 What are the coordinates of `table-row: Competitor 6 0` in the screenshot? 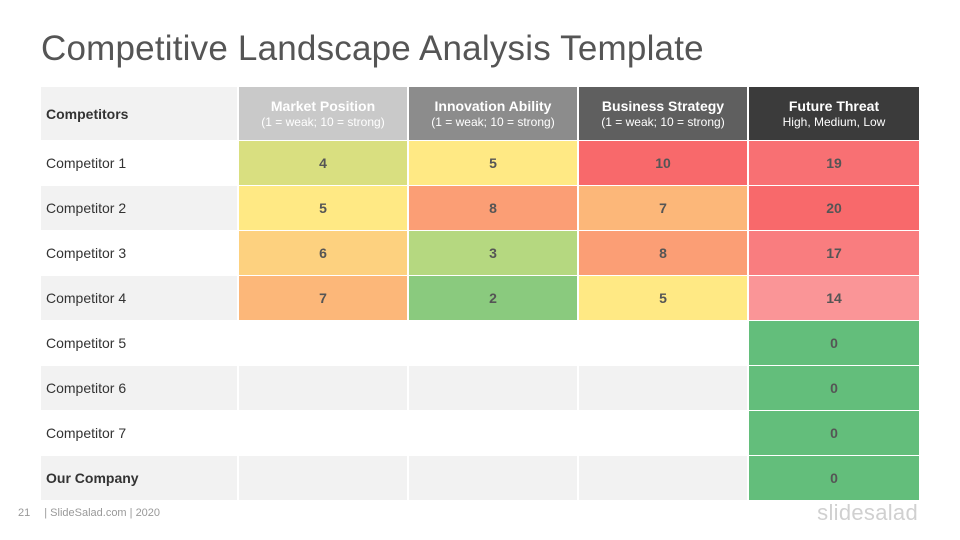 It's located at (480, 388).